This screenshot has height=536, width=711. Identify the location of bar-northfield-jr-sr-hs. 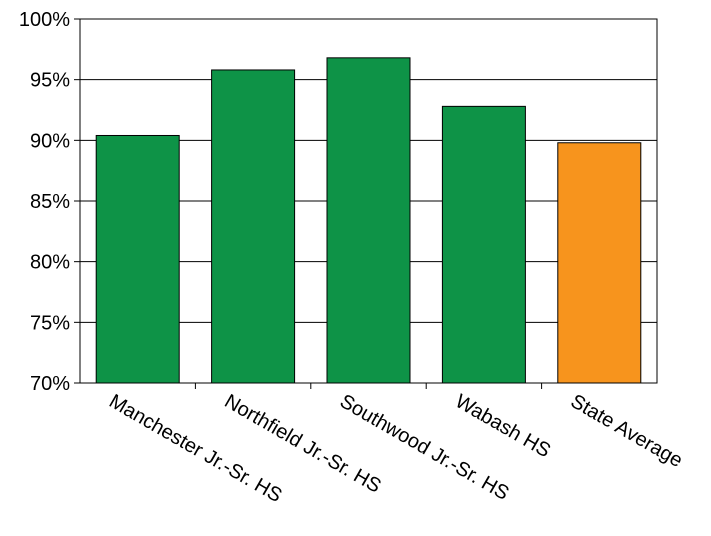
(253, 226).